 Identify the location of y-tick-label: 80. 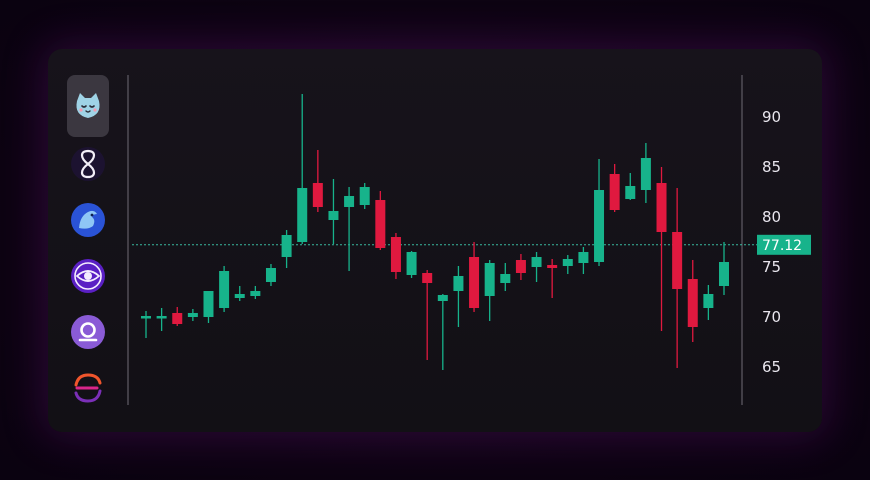
(771, 217).